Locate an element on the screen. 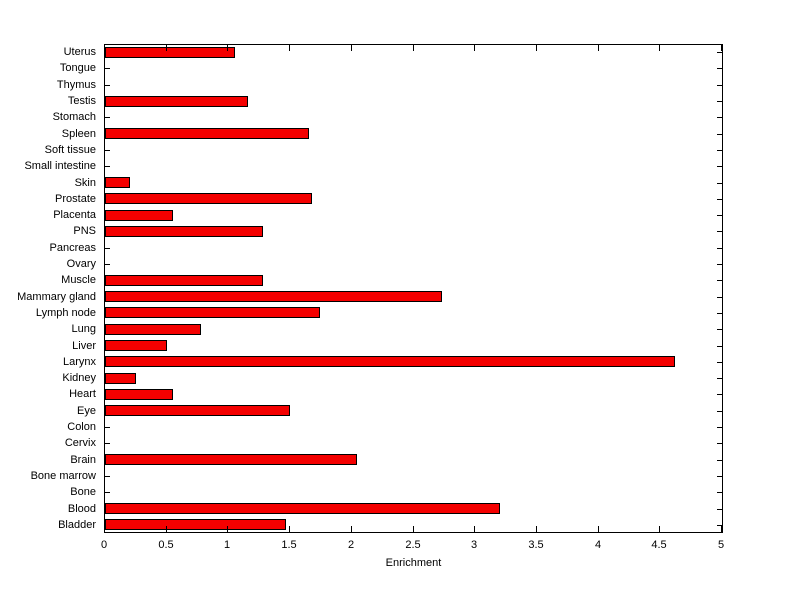  y-tick-label: Skin is located at coordinates (85, 183).